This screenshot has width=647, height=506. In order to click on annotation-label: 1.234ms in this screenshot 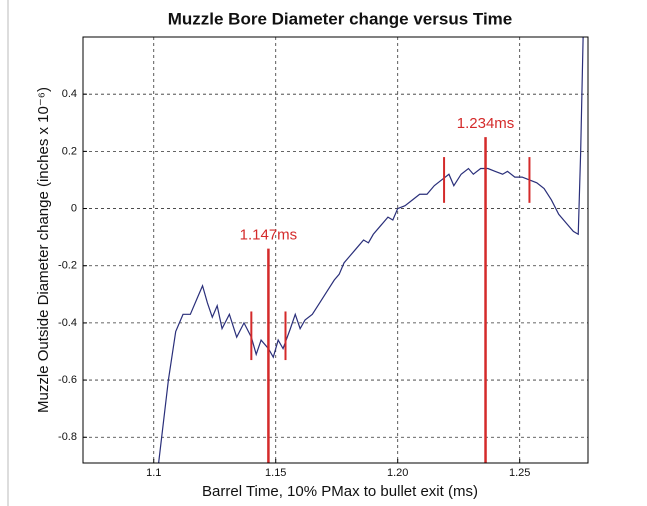, I will do `click(486, 123)`.